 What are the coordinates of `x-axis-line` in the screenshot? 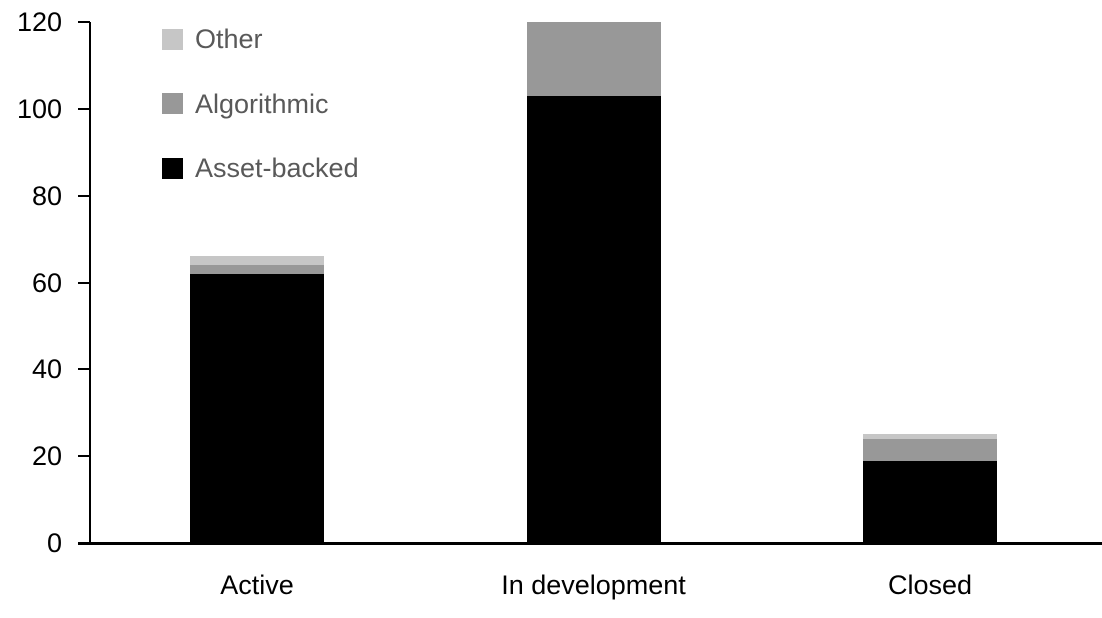 It's located at (590, 543).